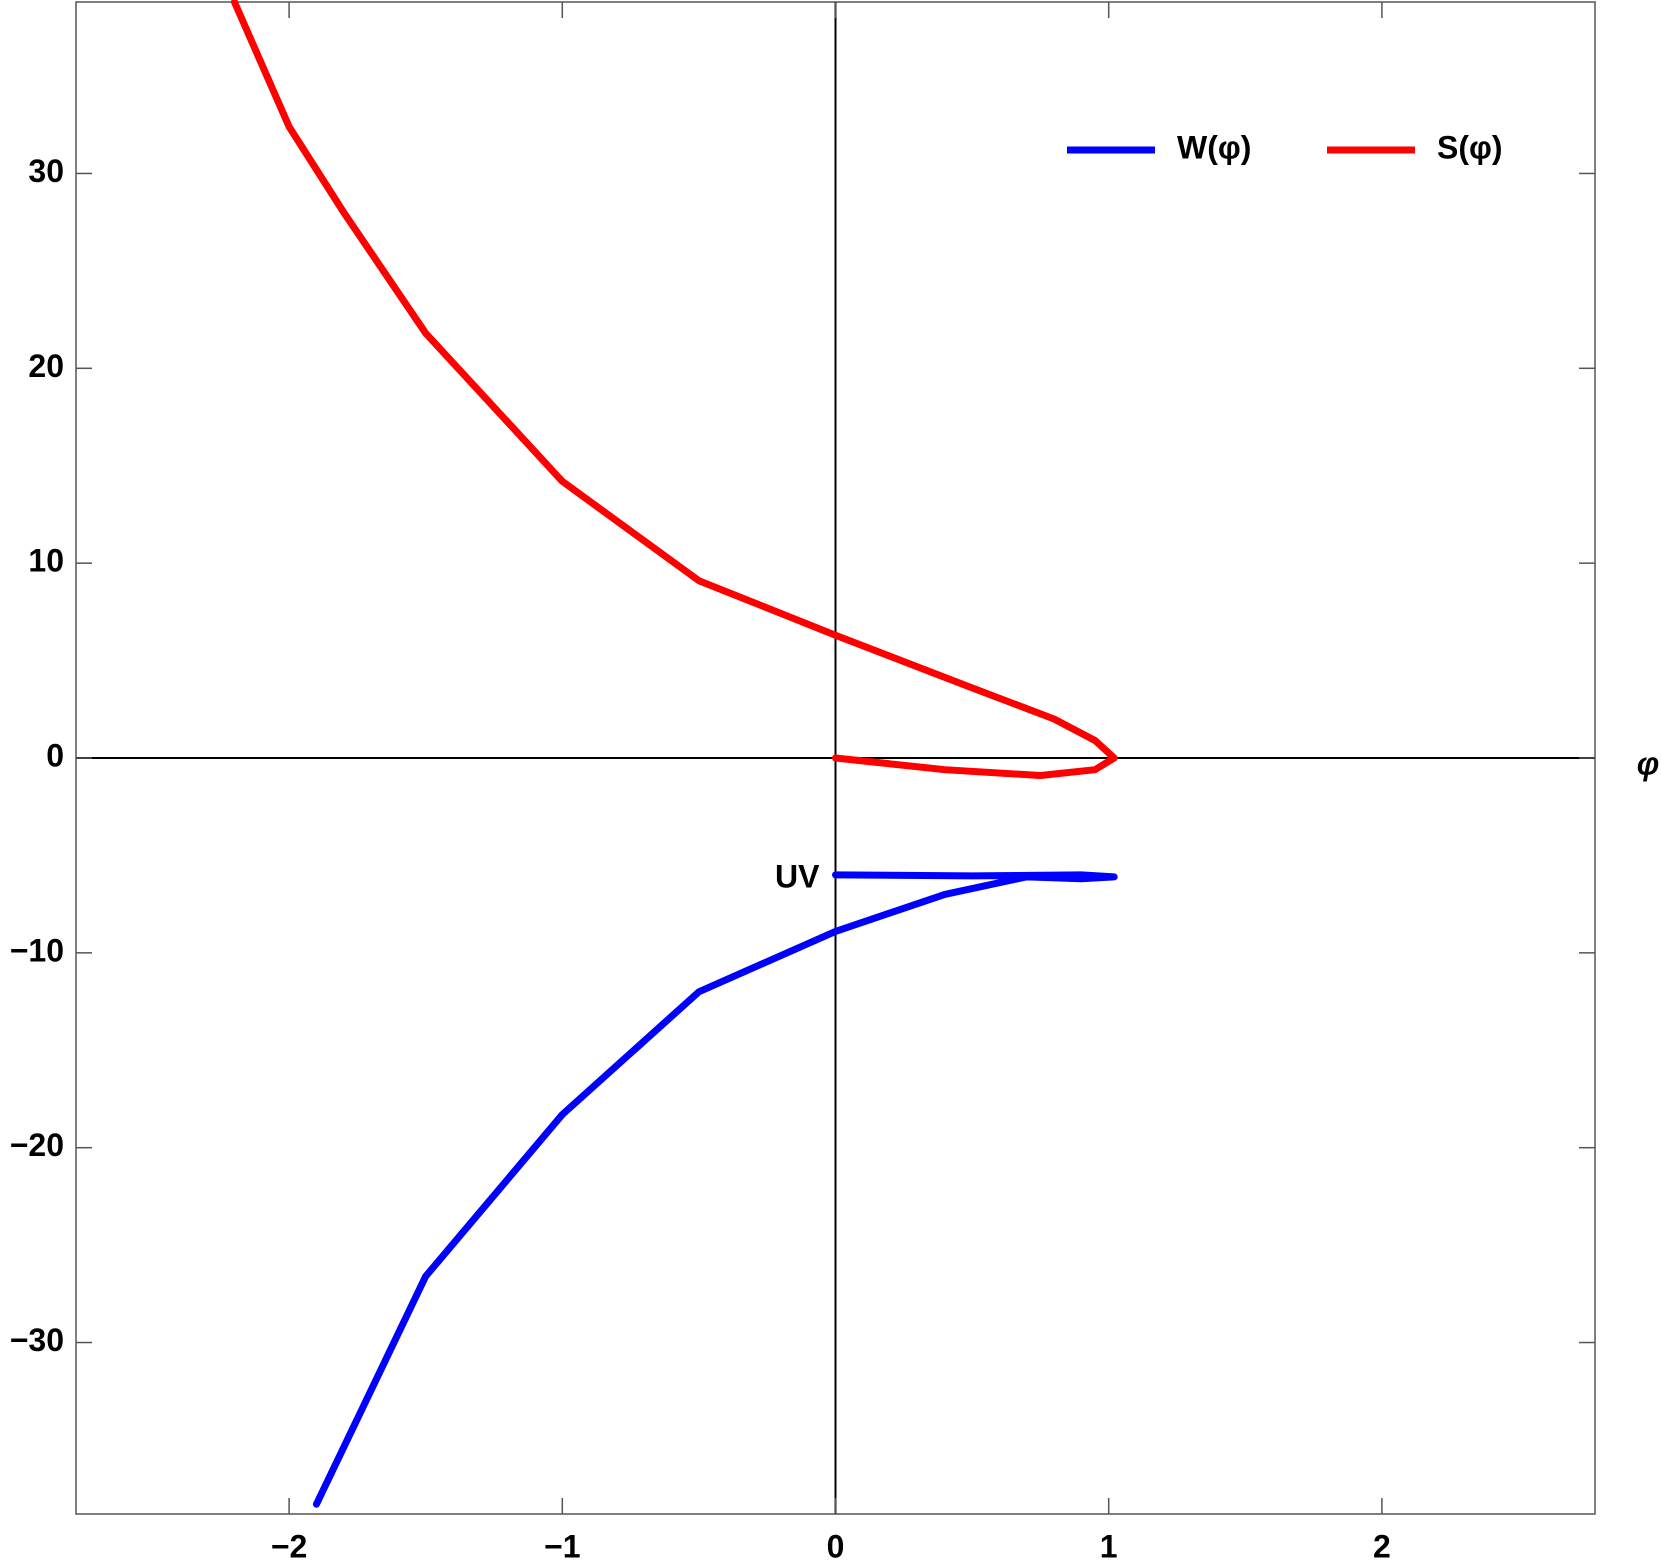 This screenshot has width=1661, height=1565. Describe the element at coordinates (37, 950) in the screenshot. I see `y-tick-label: −10` at that location.